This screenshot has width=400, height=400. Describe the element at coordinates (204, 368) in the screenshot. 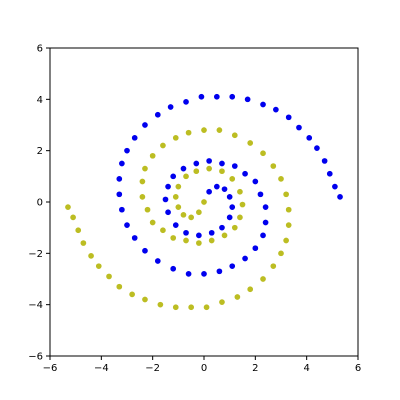

I see `x-tick-label: 0` at that location.